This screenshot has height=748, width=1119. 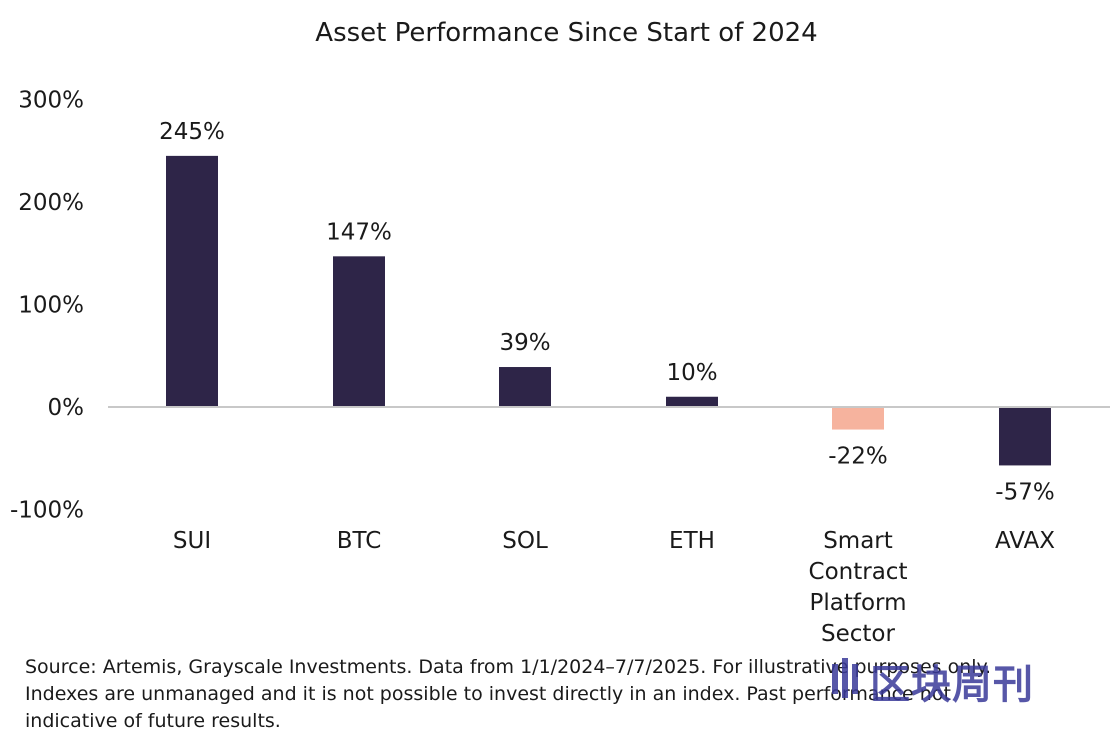 What do you see at coordinates (1025, 541) in the screenshot?
I see `x-tick-label: AVAX` at bounding box center [1025, 541].